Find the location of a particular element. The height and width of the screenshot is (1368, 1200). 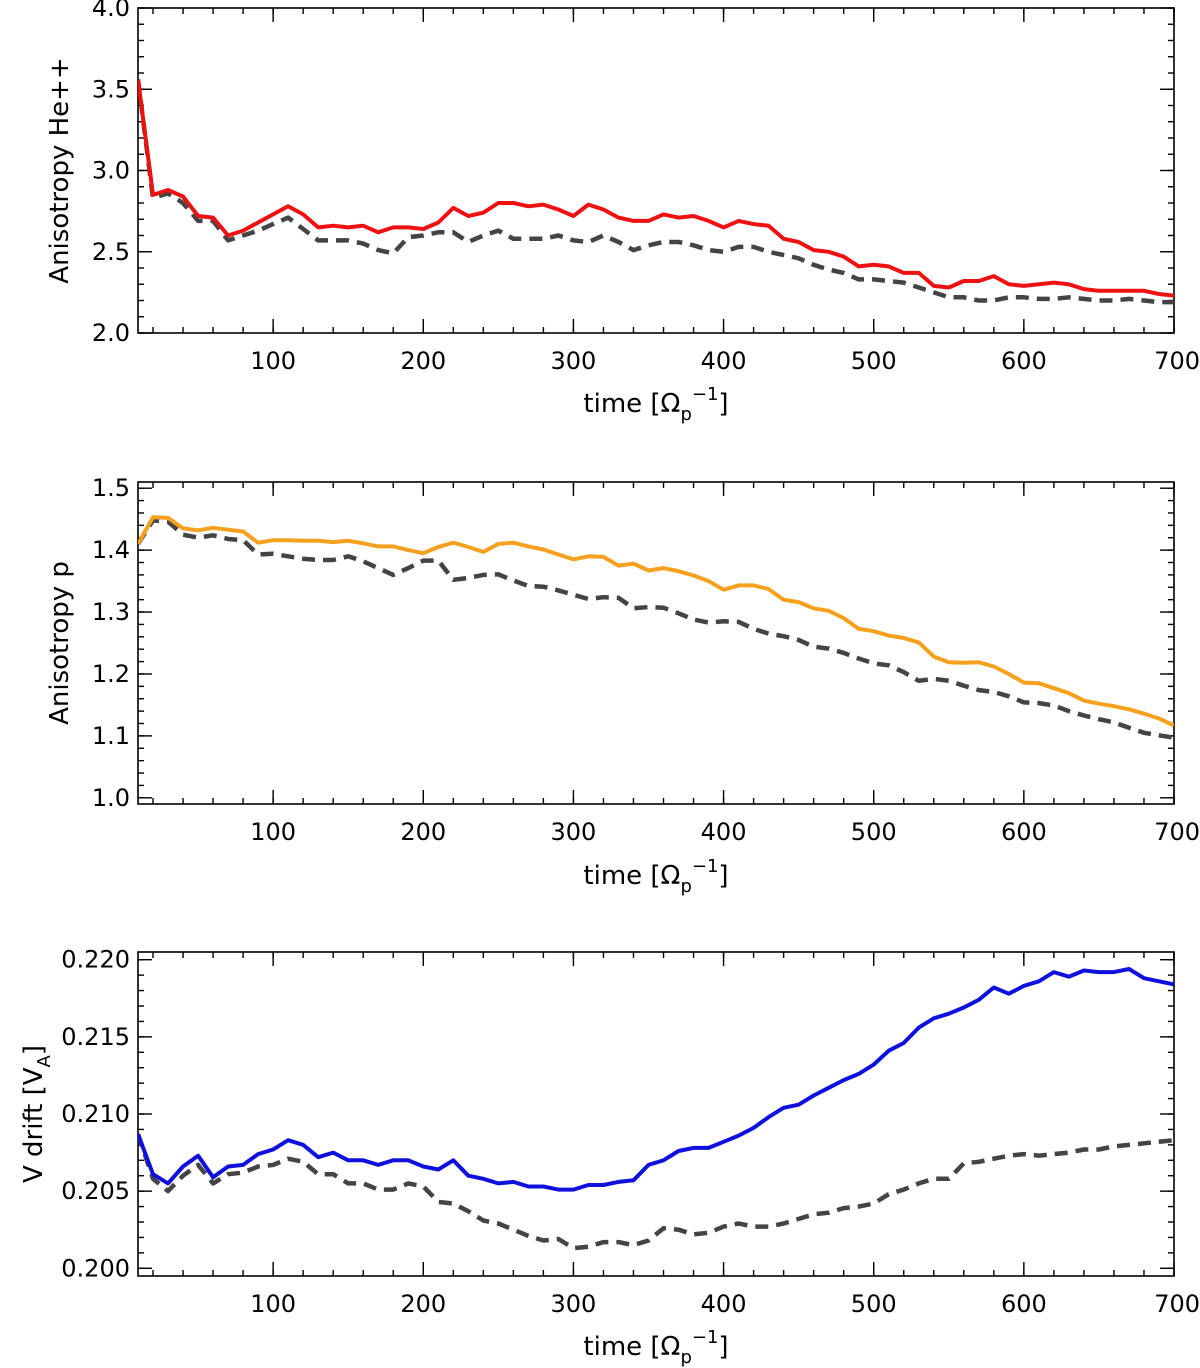

y-tick-label: 1.0 is located at coordinates (111, 798).